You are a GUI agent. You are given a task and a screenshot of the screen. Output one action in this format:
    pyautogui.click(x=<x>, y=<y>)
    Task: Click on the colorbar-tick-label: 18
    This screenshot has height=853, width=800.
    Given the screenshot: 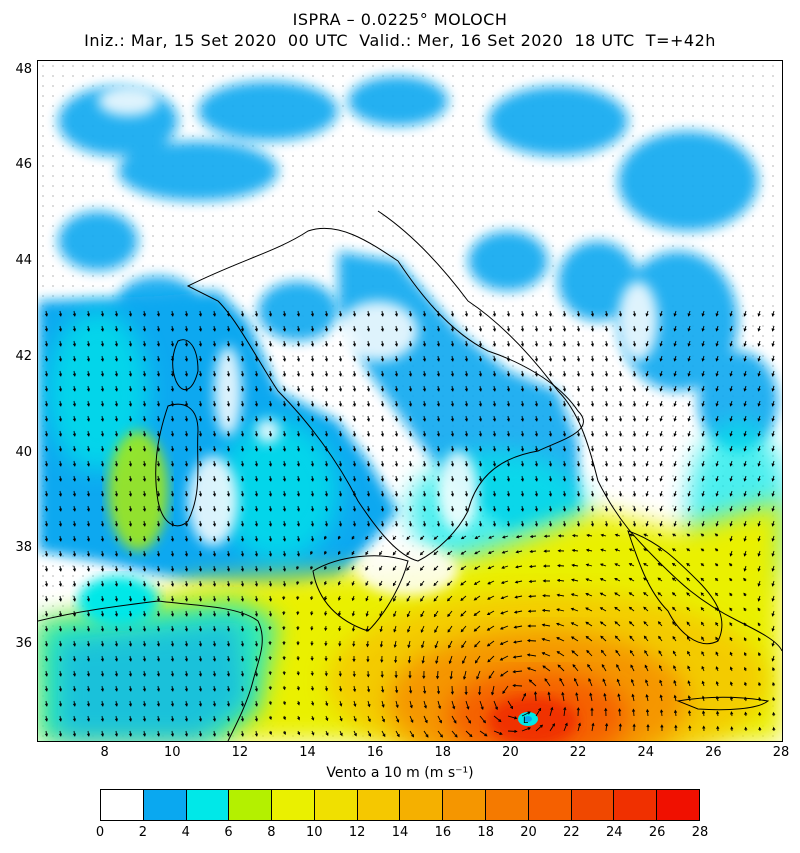 What is the action you would take?
    pyautogui.click(x=485, y=832)
    